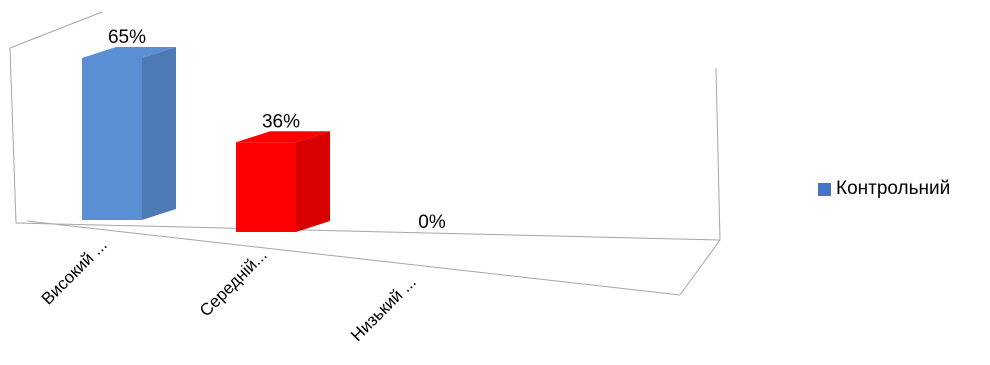  Describe the element at coordinates (893, 188) in the screenshot. I see `legend-label: Контрольний` at that location.